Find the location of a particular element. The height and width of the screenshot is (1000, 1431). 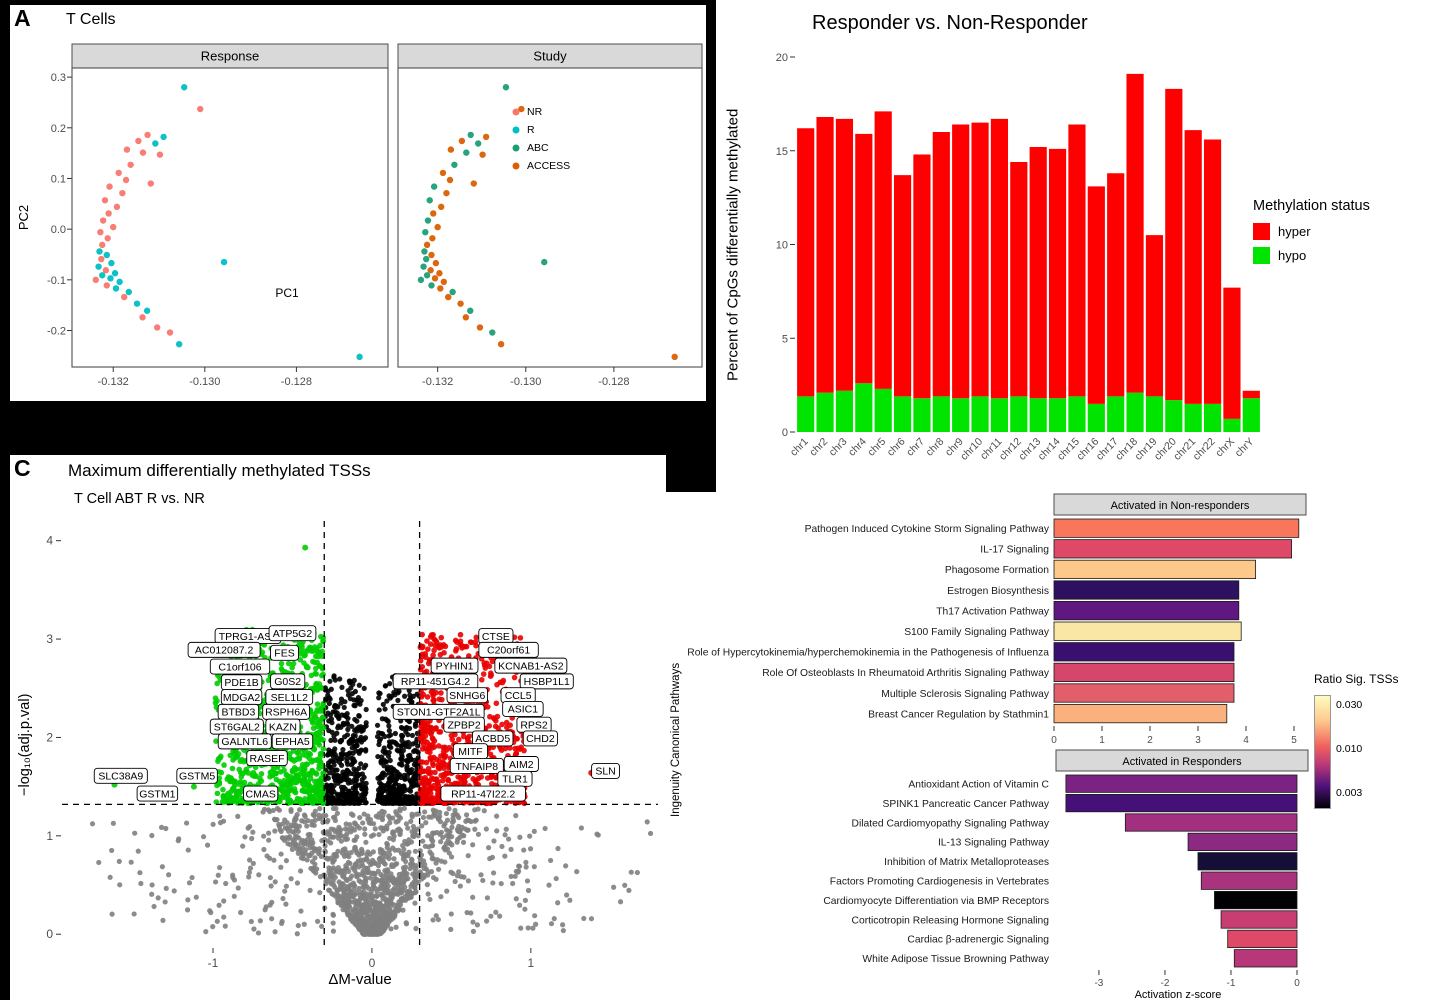

hyper-color-swatch is located at coordinates (1261, 231).